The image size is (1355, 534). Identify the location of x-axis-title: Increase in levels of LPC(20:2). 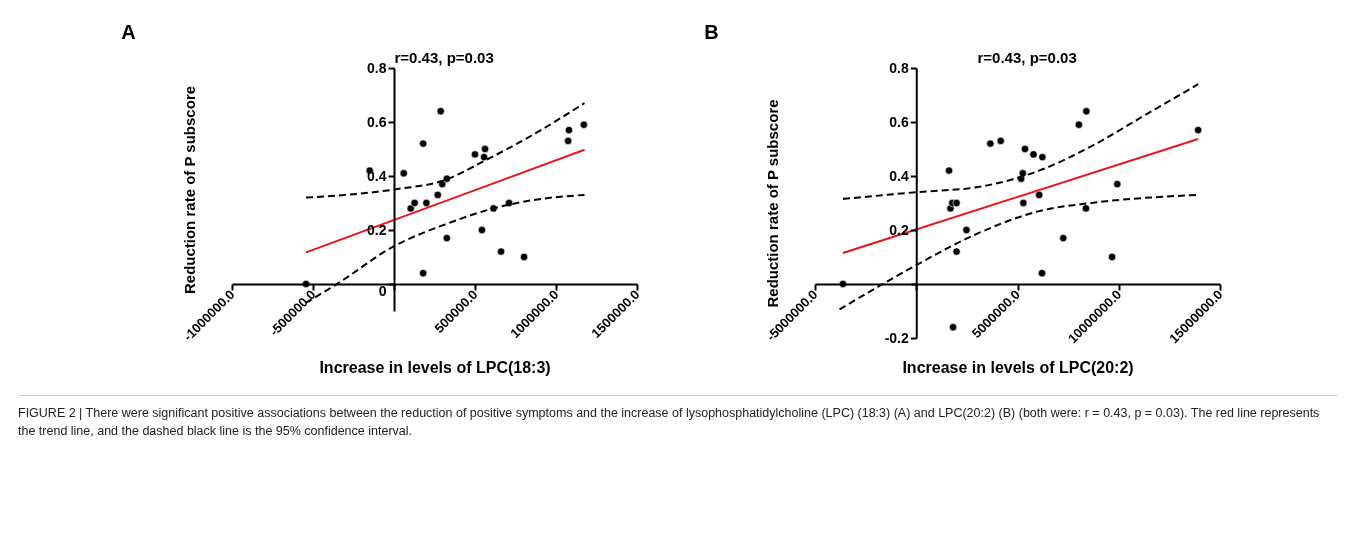
(1018, 367).